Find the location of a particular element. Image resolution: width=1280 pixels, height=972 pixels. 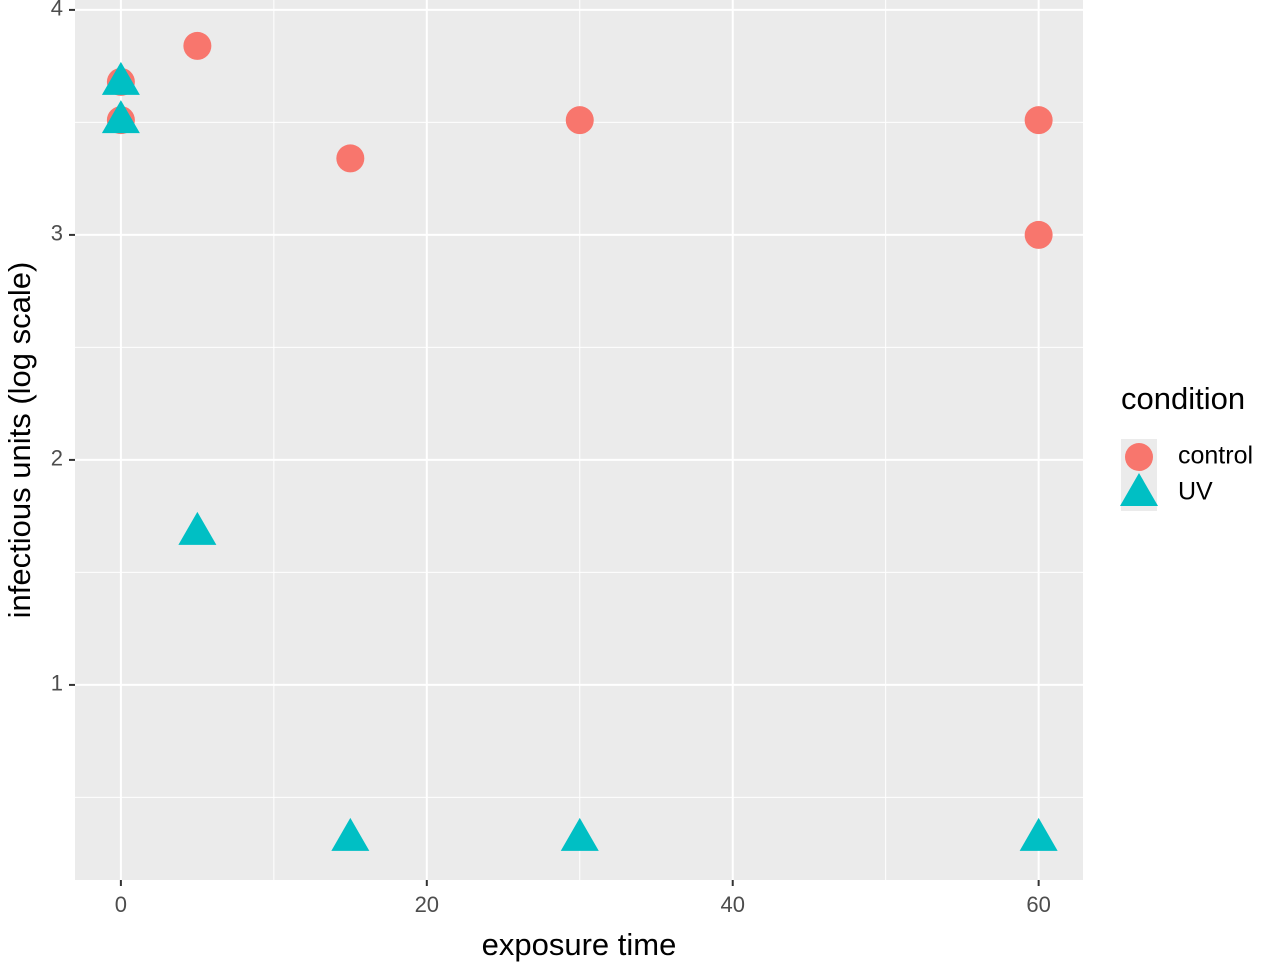

x-tick-label: 20 is located at coordinates (427, 904).